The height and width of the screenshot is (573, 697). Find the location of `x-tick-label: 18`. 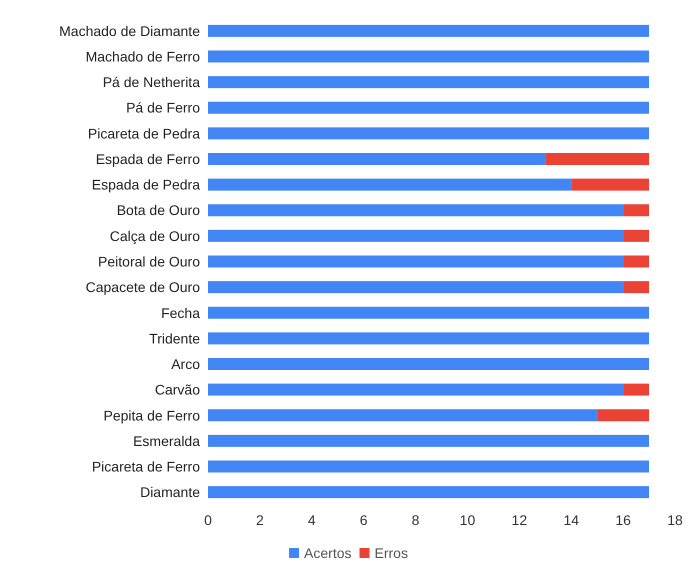

x-tick-label: 18 is located at coordinates (675, 520).